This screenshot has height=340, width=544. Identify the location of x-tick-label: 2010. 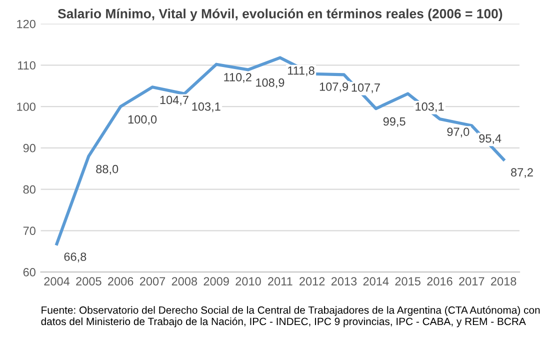
(248, 281).